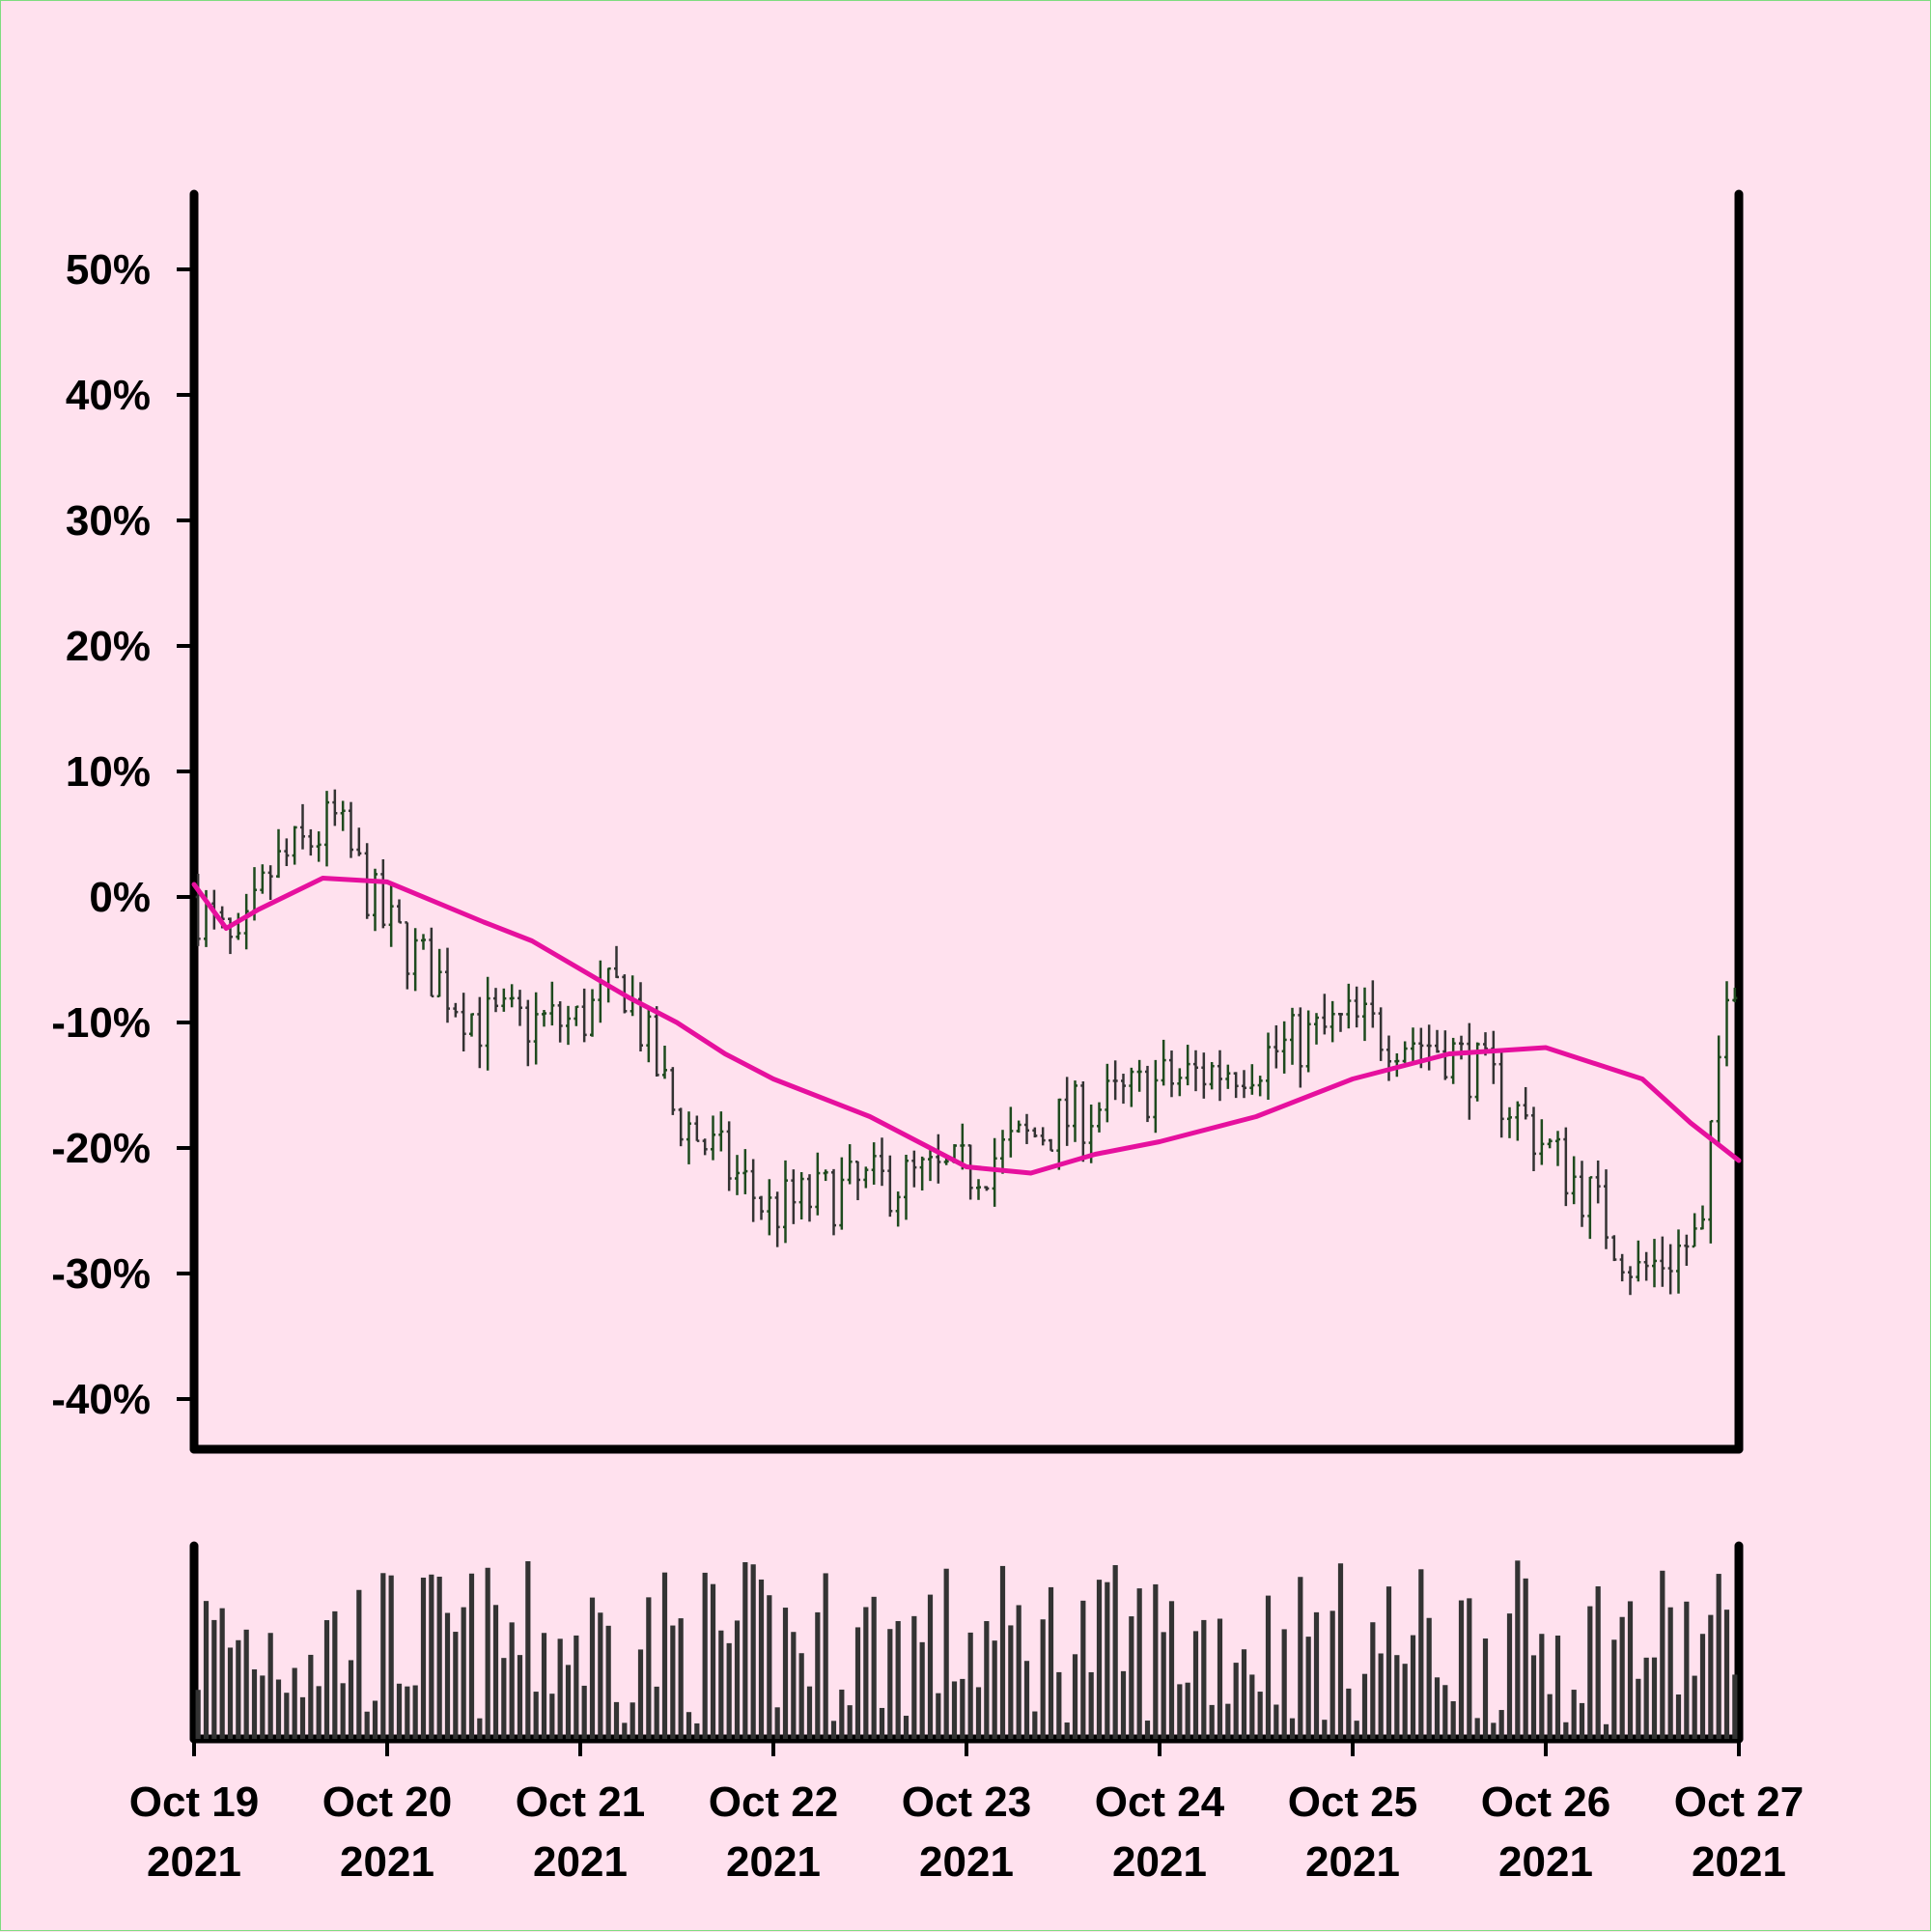  I want to click on y-tick-label: 50%, so click(108, 270).